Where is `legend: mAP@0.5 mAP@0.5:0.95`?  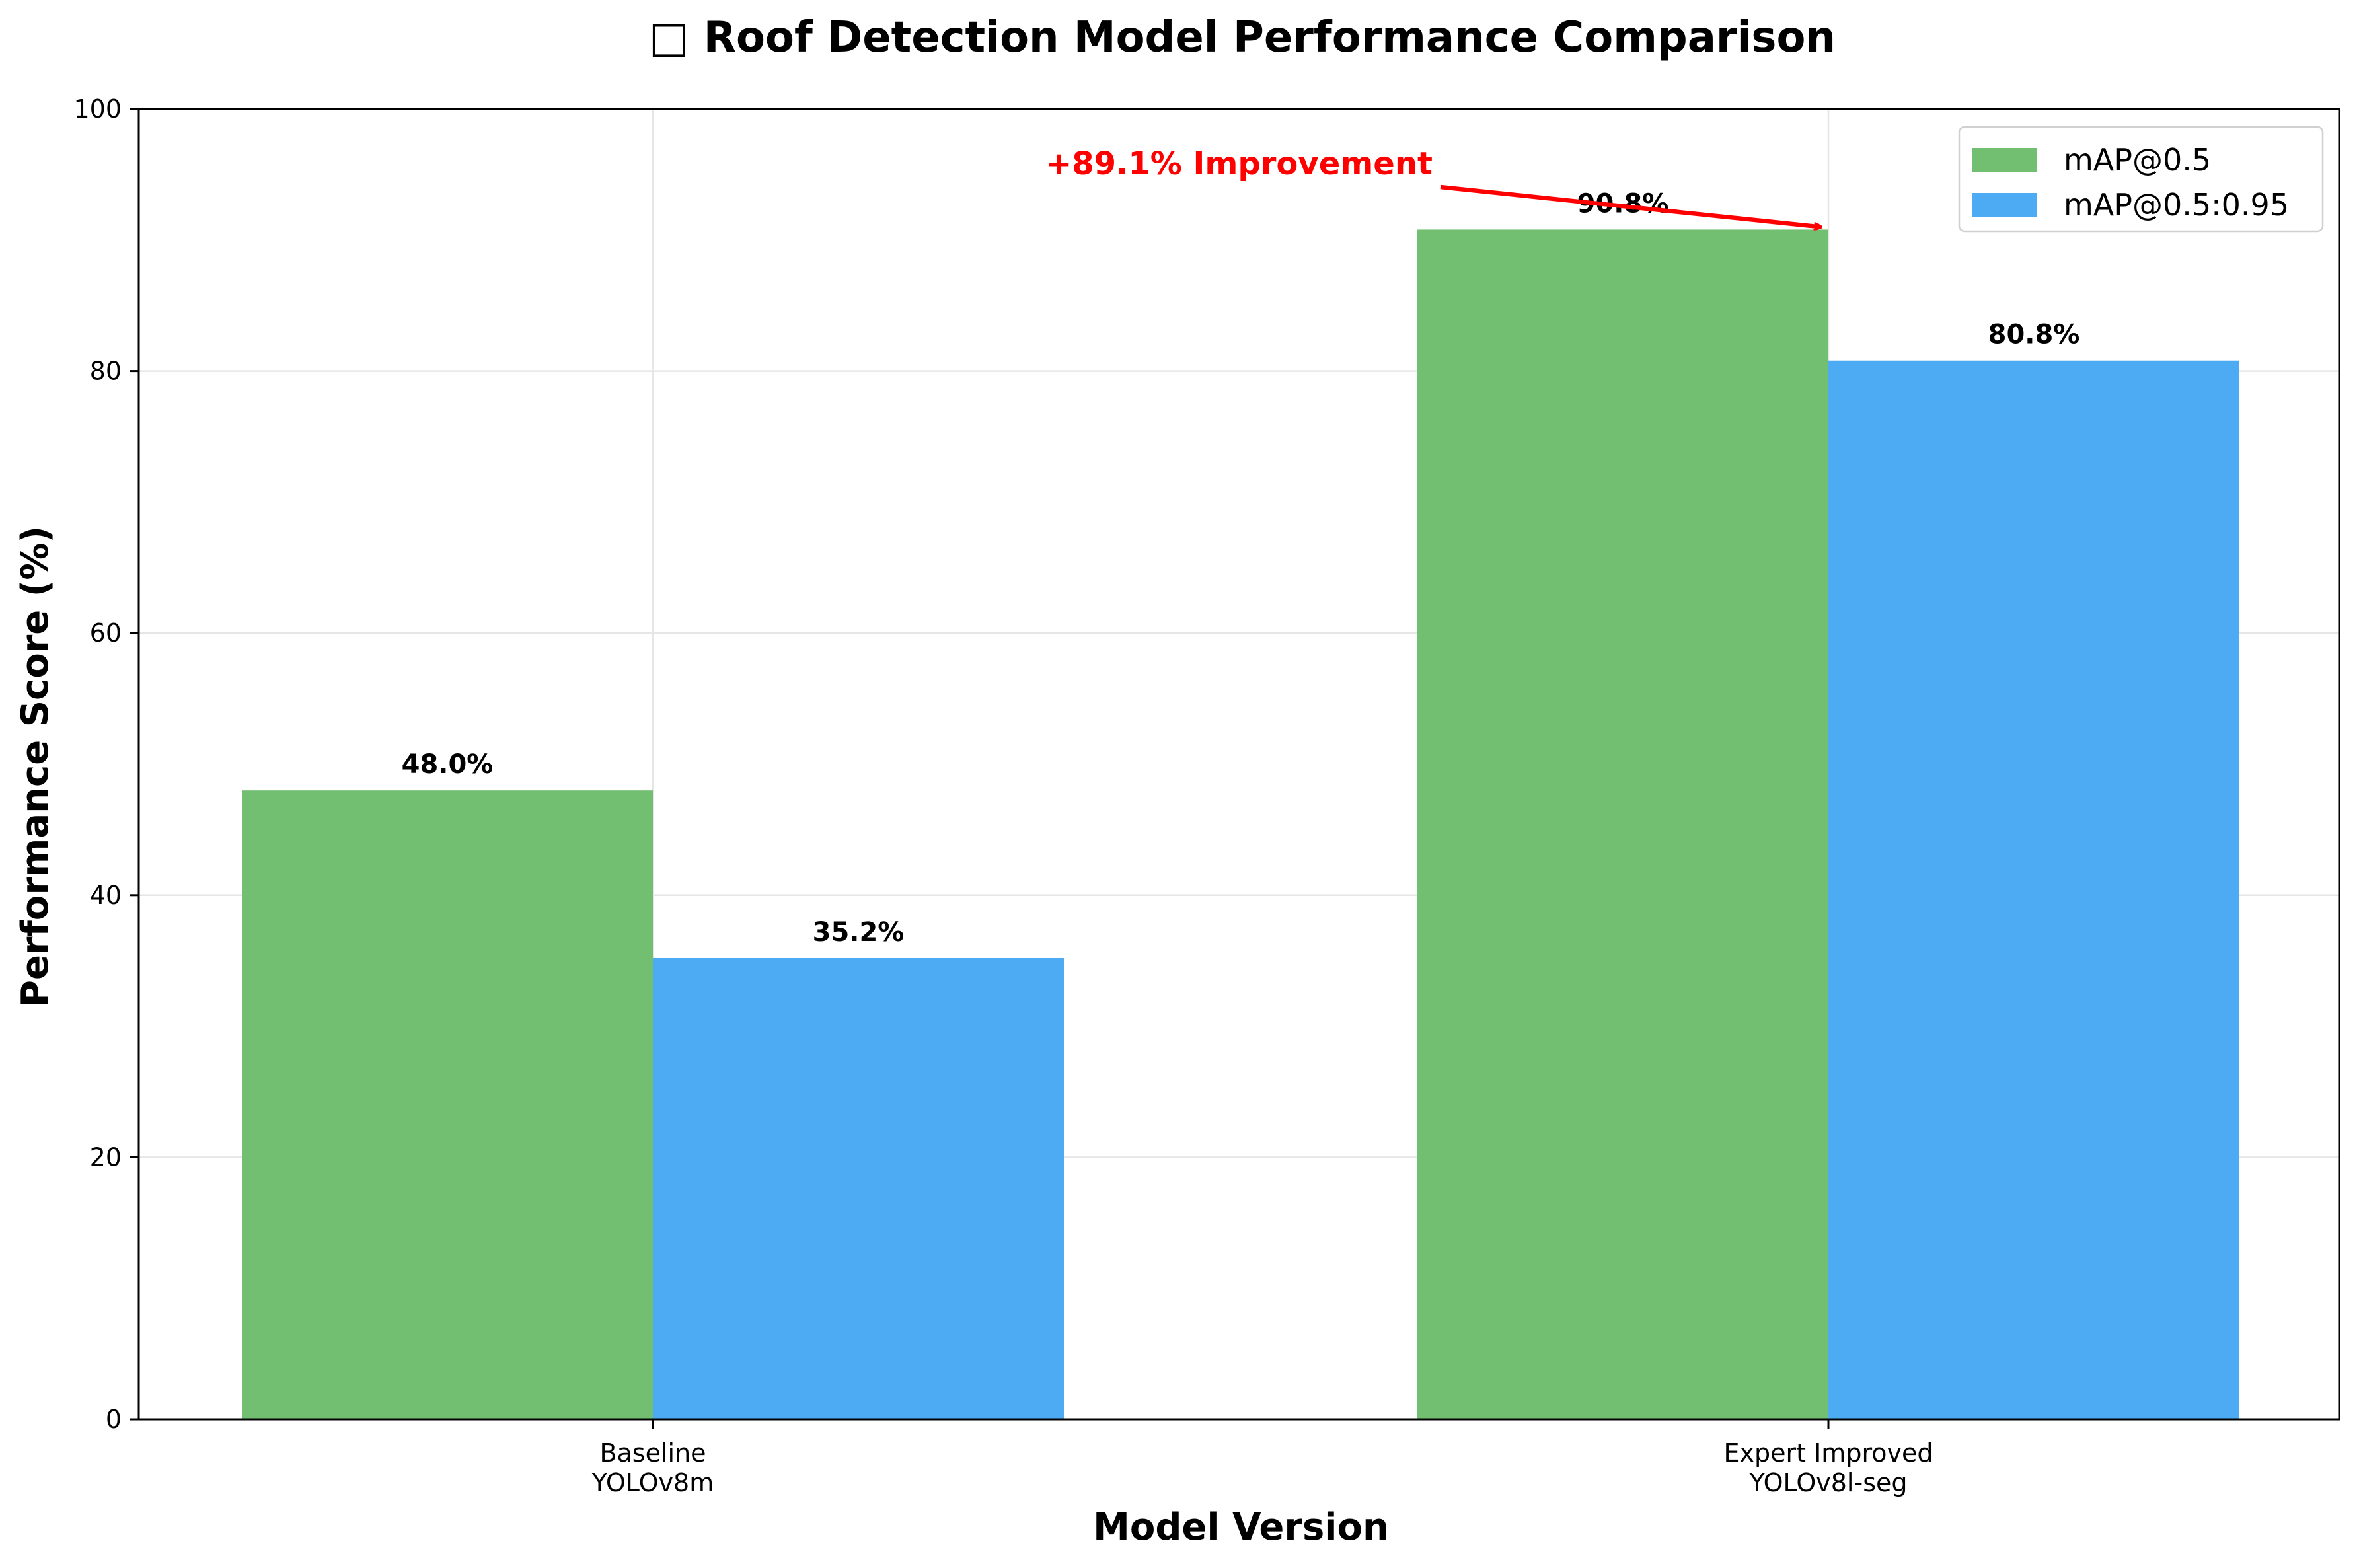 legend: mAP@0.5 mAP@0.5:0.95 is located at coordinates (2141, 180).